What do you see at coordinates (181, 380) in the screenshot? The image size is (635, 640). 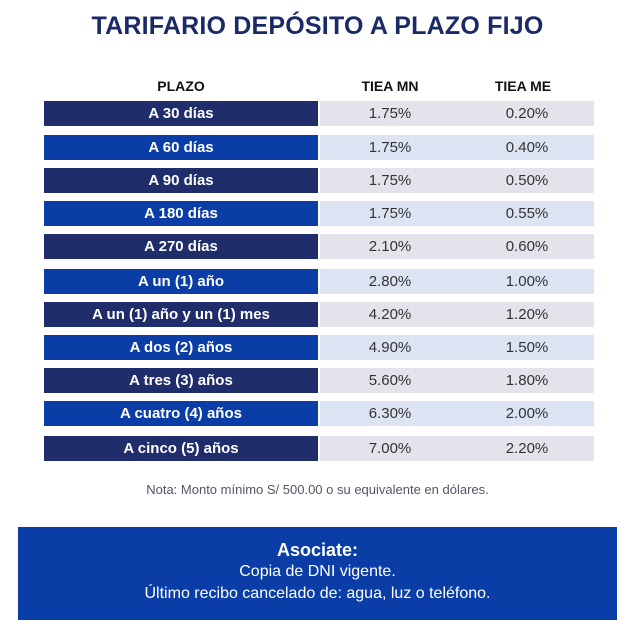 I see `term-label: A tres (3) años` at bounding box center [181, 380].